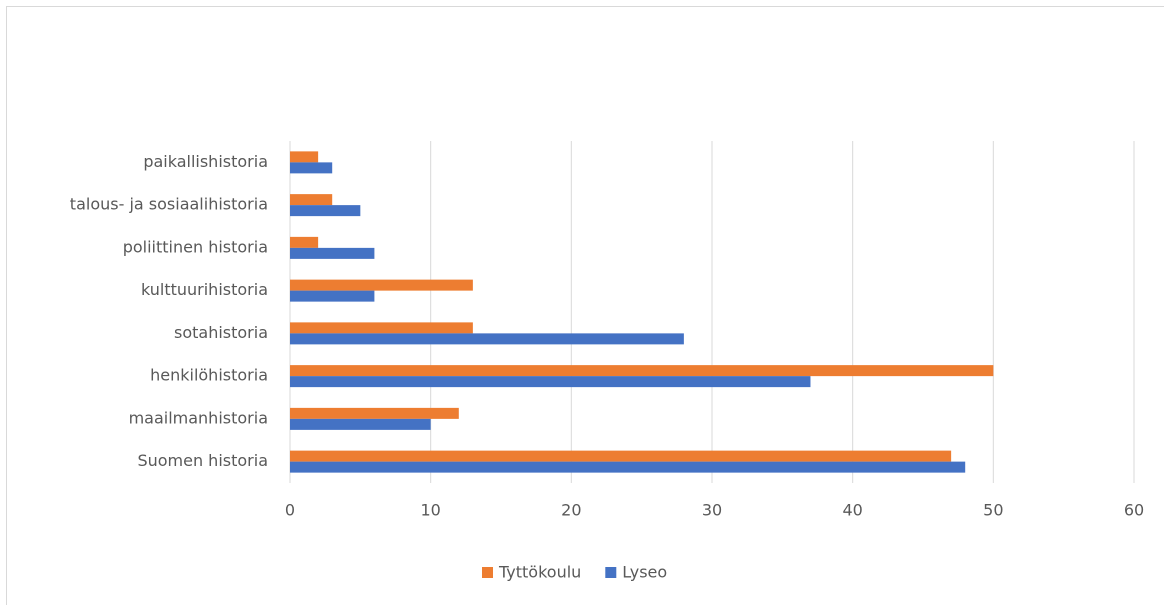  What do you see at coordinates (202, 460) in the screenshot?
I see `y-tick-label: Suomen historia` at bounding box center [202, 460].